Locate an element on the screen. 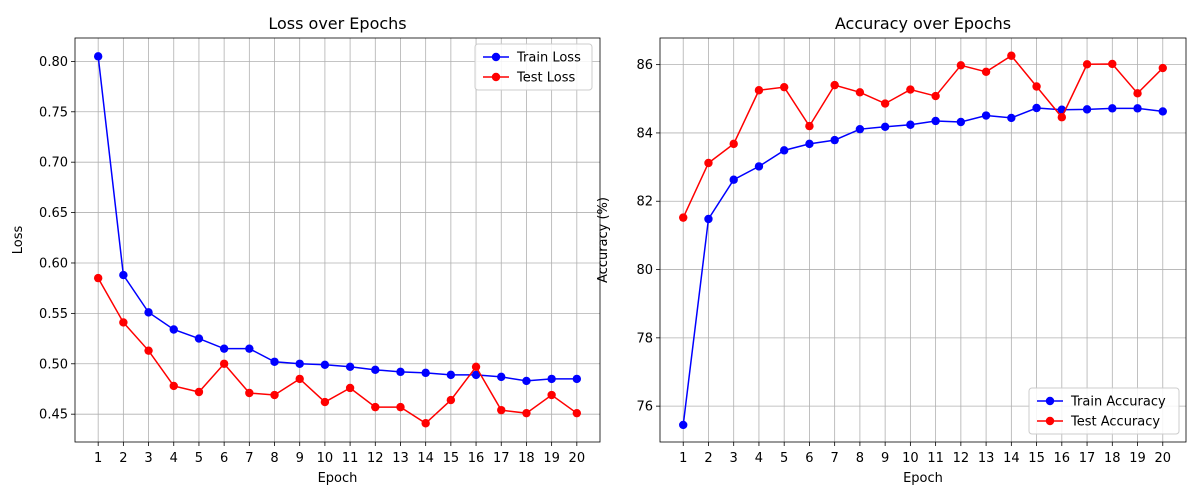 The width and height of the screenshot is (1200, 500). y-tick-label: 0.70 is located at coordinates (53, 163).